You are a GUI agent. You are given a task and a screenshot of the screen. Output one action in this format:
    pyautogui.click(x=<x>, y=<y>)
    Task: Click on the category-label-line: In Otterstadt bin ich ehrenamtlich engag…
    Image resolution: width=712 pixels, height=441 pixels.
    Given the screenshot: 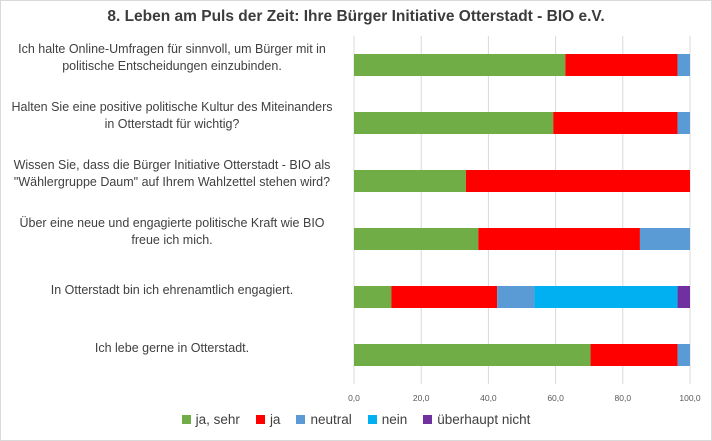 What is the action you would take?
    pyautogui.click(x=172, y=289)
    